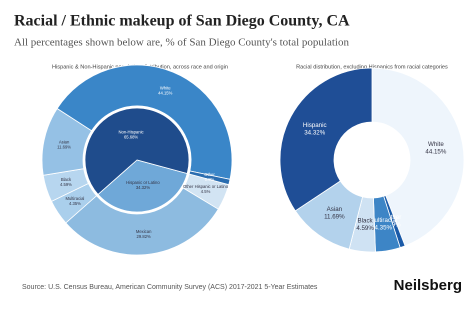  What do you see at coordinates (315, 125) in the screenshot?
I see `slice-label: Hispanic` at bounding box center [315, 125].